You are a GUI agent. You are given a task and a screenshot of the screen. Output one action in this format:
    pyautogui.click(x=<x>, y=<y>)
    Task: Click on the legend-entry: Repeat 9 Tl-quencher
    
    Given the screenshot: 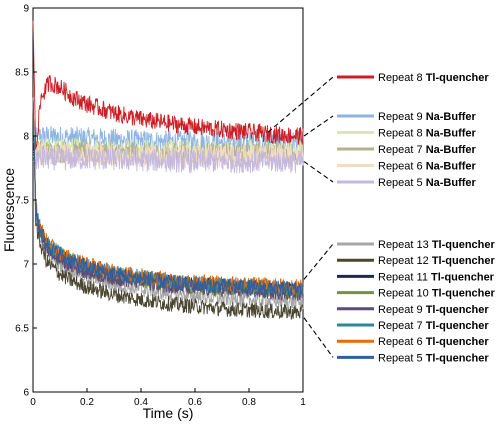 What is the action you would take?
    pyautogui.click(x=433, y=310)
    